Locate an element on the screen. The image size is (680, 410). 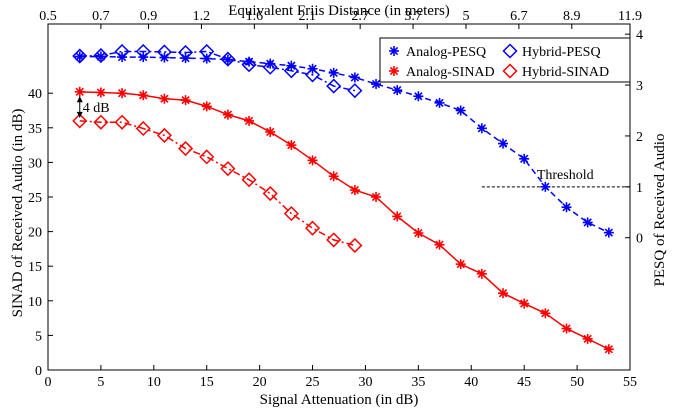
y-right-tick-label: 2 is located at coordinates (639, 137).